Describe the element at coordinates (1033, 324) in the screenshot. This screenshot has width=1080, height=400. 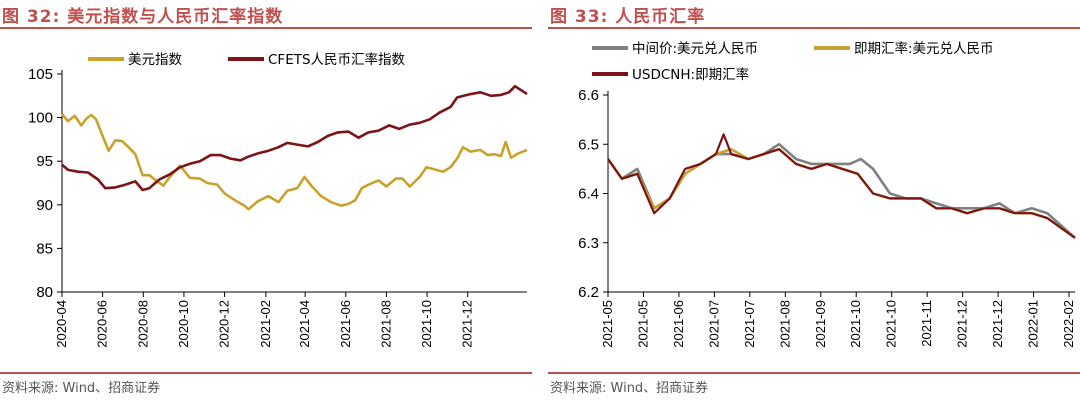
I see `x-tick-label: 2022-01` at that location.